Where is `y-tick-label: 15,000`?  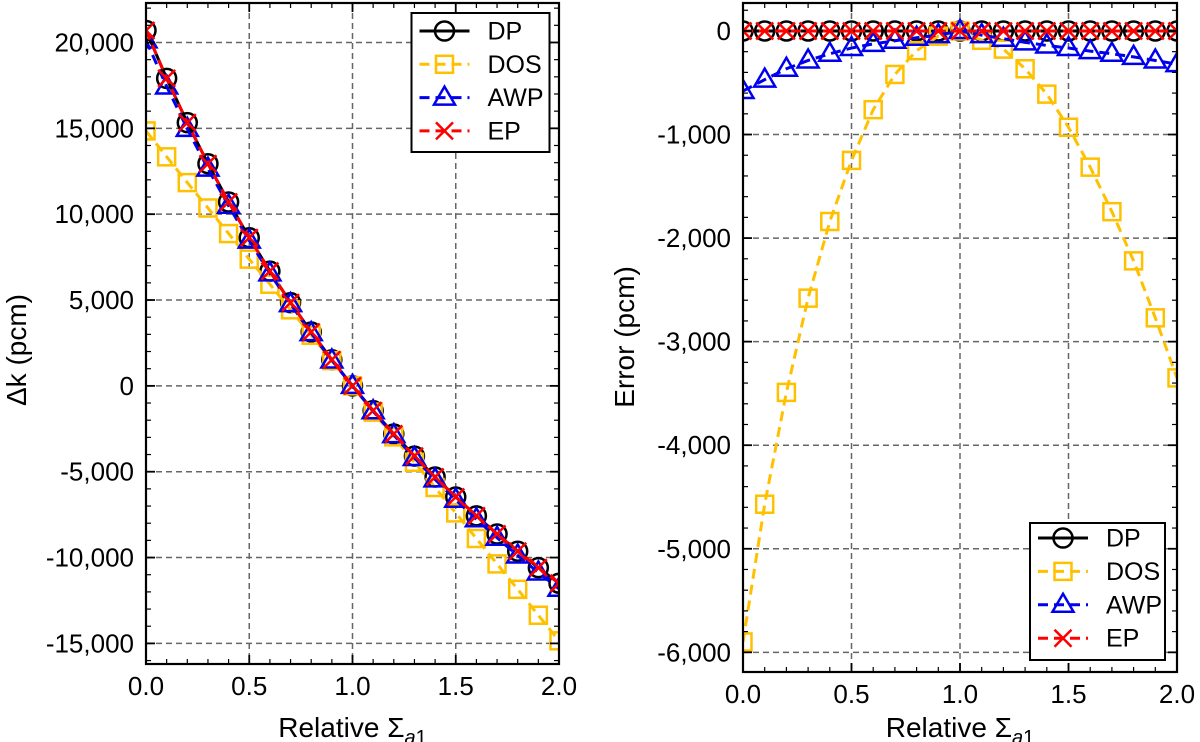
y-tick-label: 15,000 is located at coordinates (94, 128).